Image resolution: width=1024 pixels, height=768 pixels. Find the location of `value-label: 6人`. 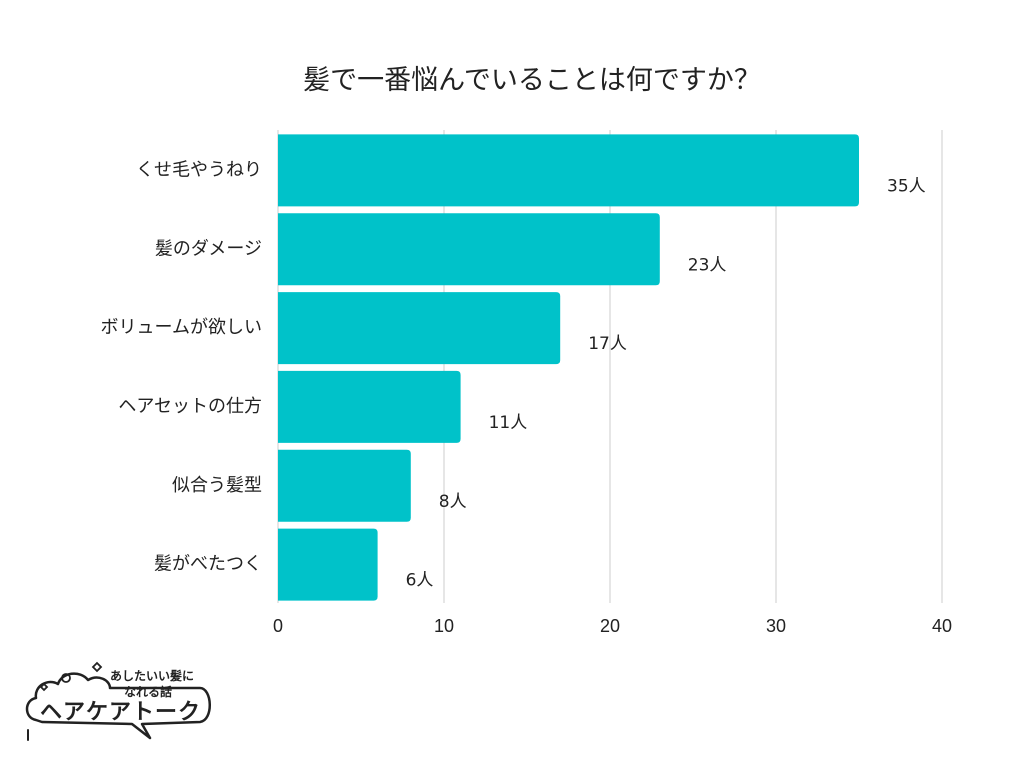

value-label: 6人 is located at coordinates (420, 581).